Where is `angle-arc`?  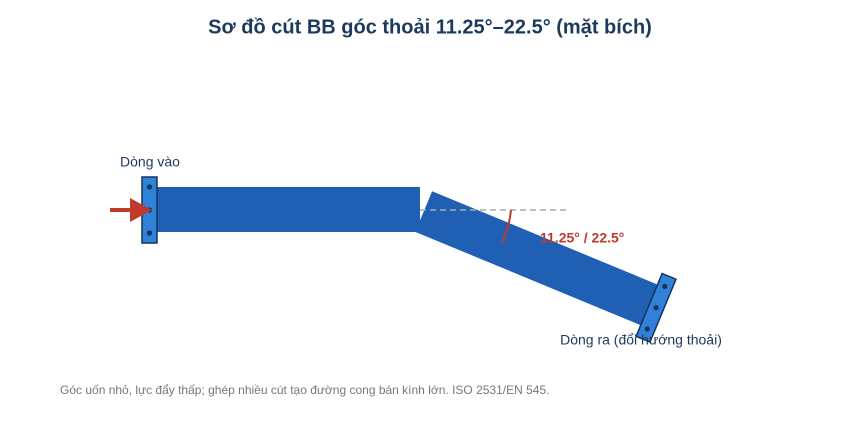 angle-arc is located at coordinates (506, 226).